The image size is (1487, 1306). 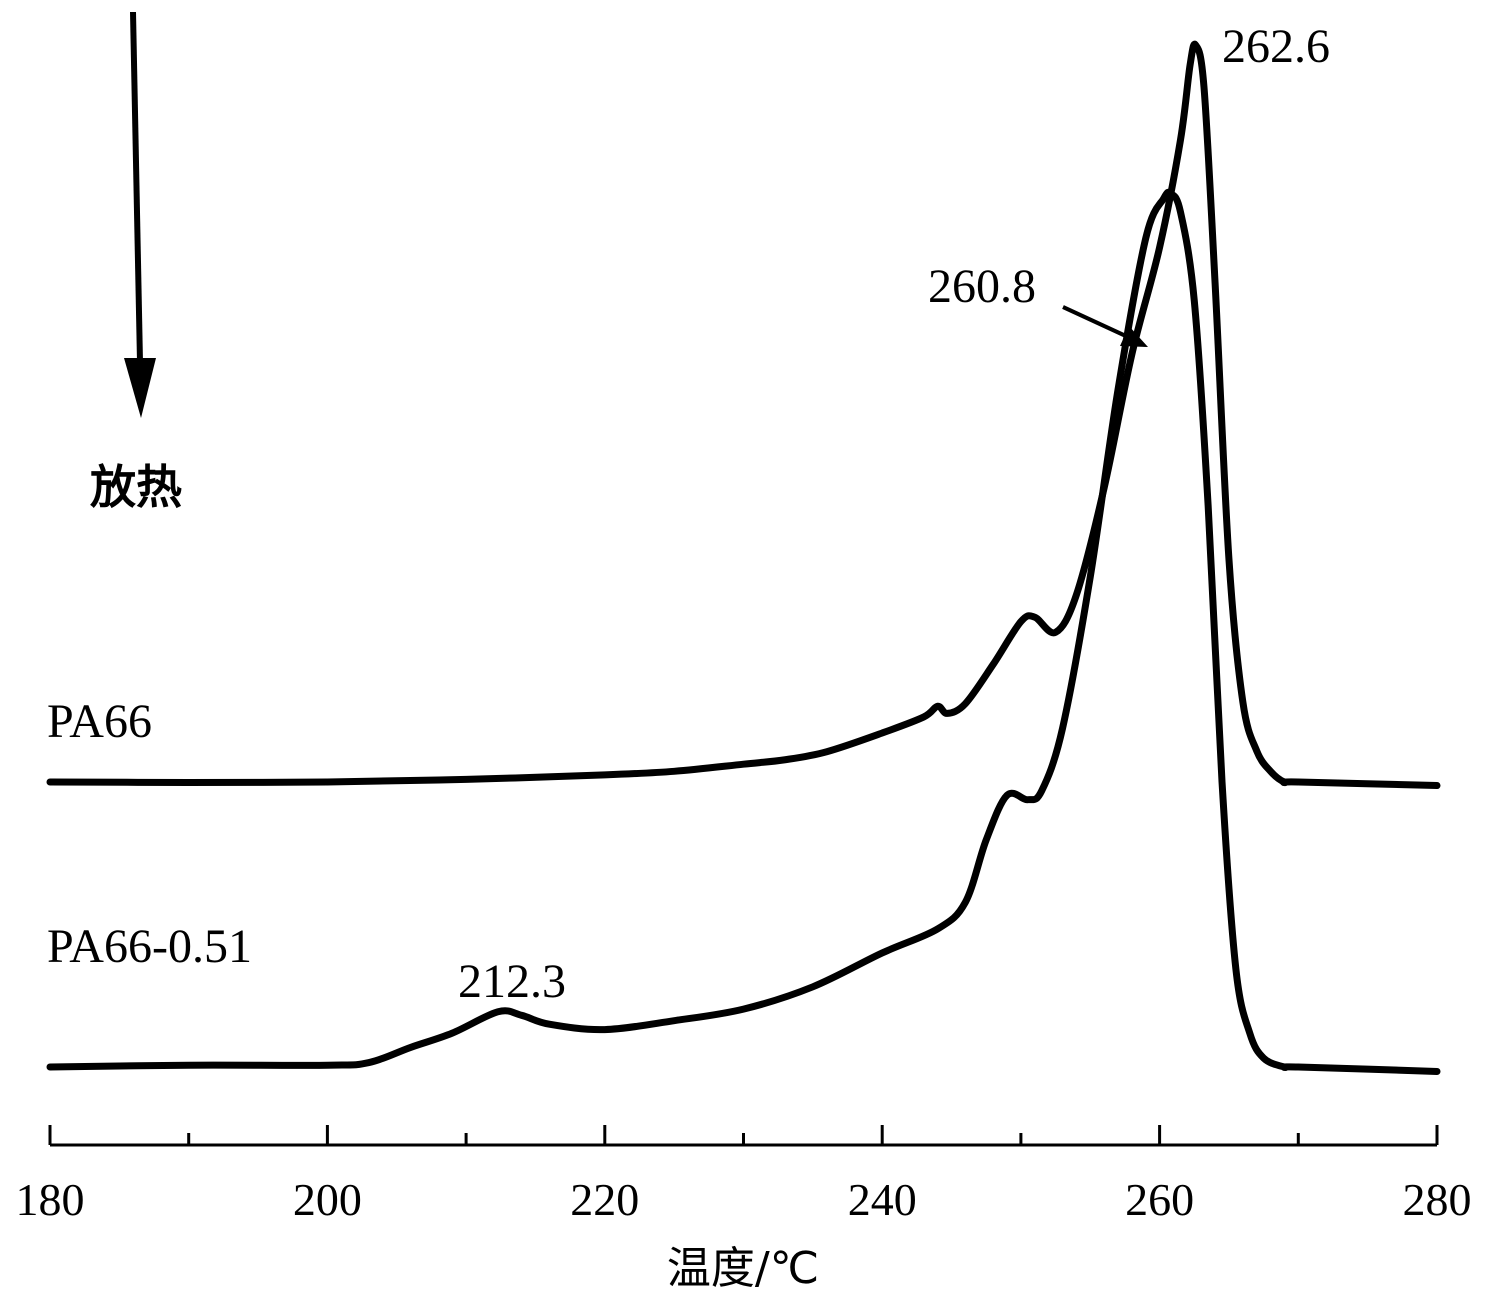 What do you see at coordinates (982, 286) in the screenshot?
I see `annotation-260-8: 260.8` at bounding box center [982, 286].